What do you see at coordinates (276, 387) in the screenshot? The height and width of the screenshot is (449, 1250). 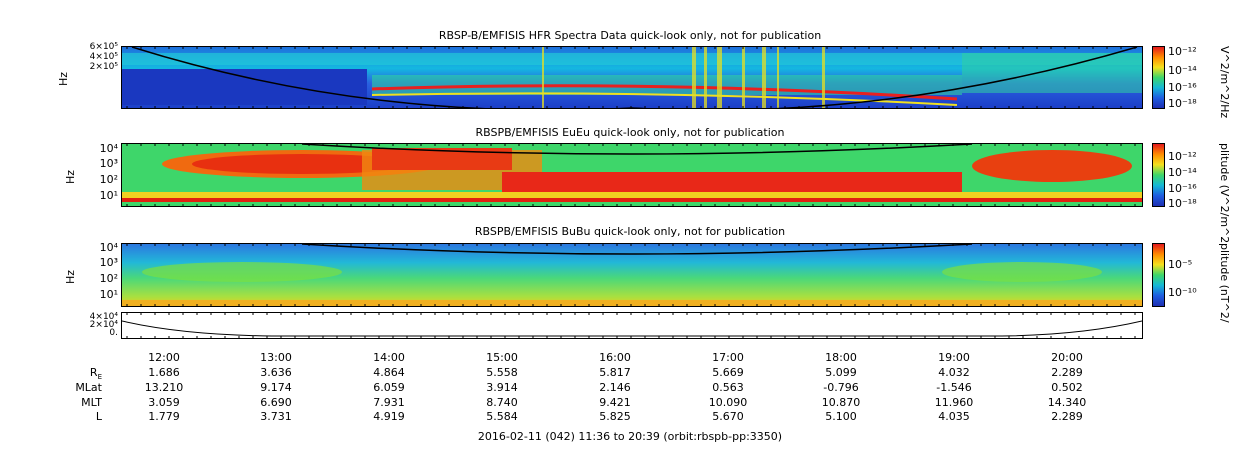 I see `ephem-value: 9.174` at bounding box center [276, 387].